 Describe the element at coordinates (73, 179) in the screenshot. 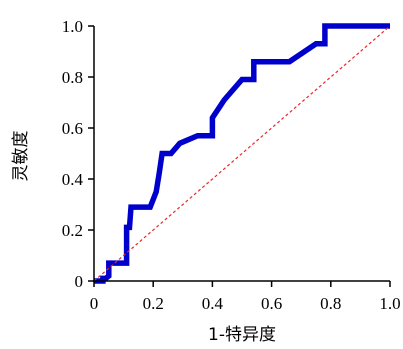

I see `y-tick-label: 0.4` at that location.